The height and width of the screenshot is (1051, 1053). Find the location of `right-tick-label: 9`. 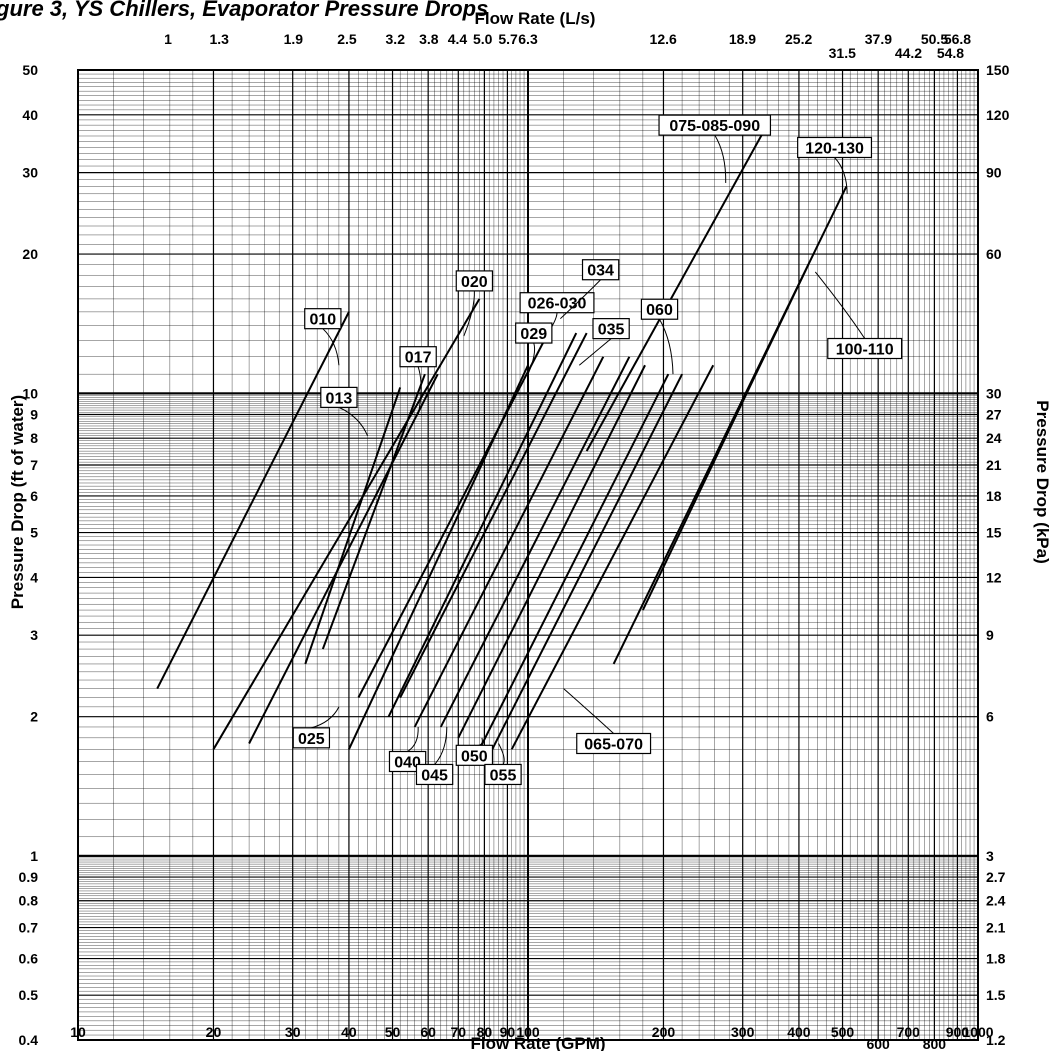

right-tick-label: 9 is located at coordinates (990, 635).